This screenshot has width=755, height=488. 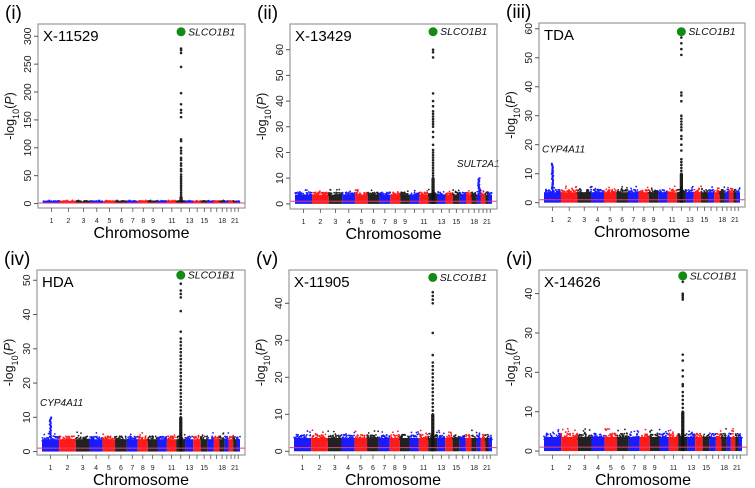 I want to click on y-tick-label: 30, so click(x=27, y=349).